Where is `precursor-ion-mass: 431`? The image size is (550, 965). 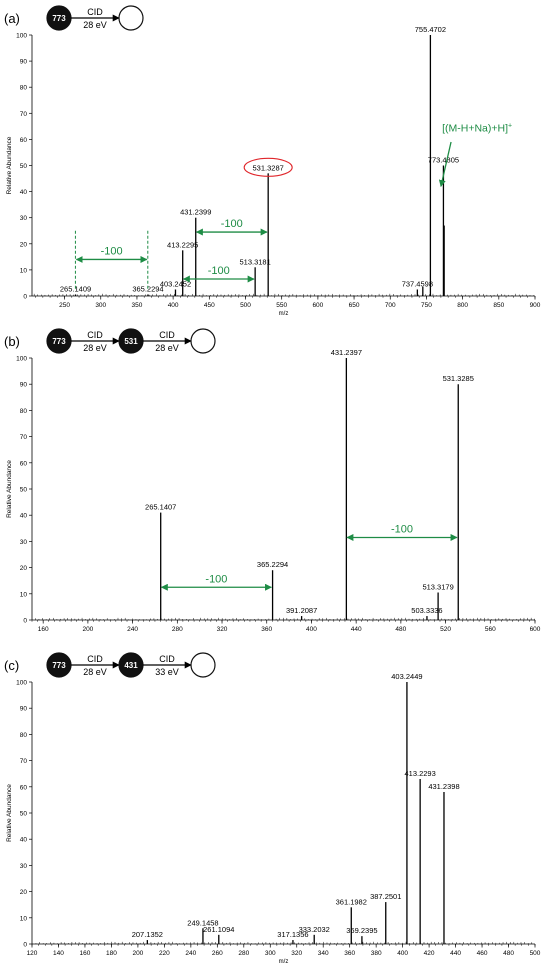
precursor-ion-mass: 431 is located at coordinates (131, 665).